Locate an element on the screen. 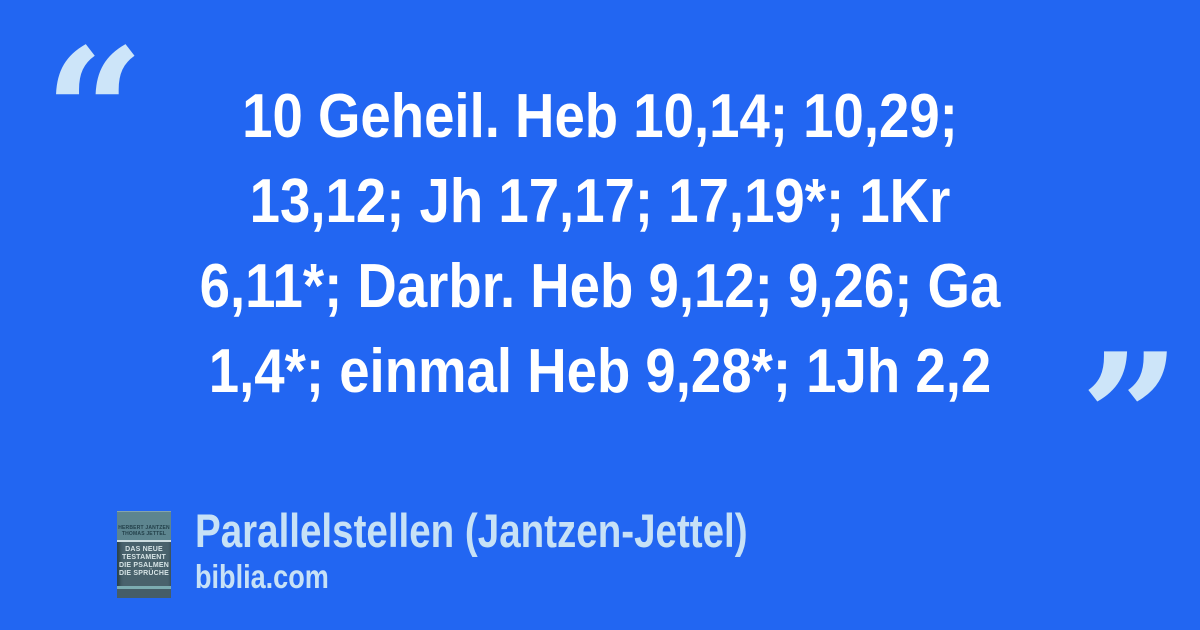  book-cover-divider is located at coordinates (144, 541).